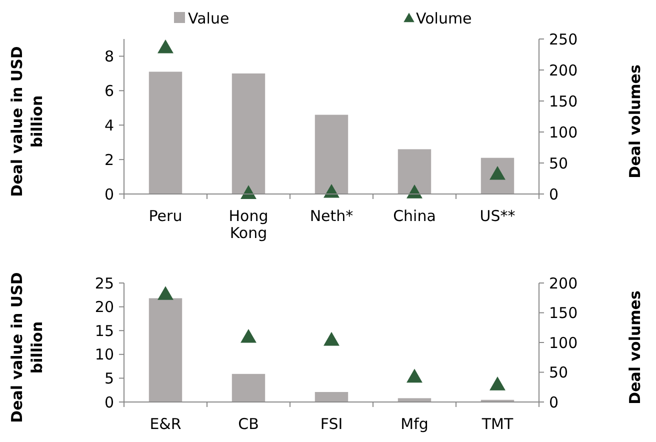  Describe the element at coordinates (109, 159) in the screenshot. I see `y-tick-label: 2` at that location.